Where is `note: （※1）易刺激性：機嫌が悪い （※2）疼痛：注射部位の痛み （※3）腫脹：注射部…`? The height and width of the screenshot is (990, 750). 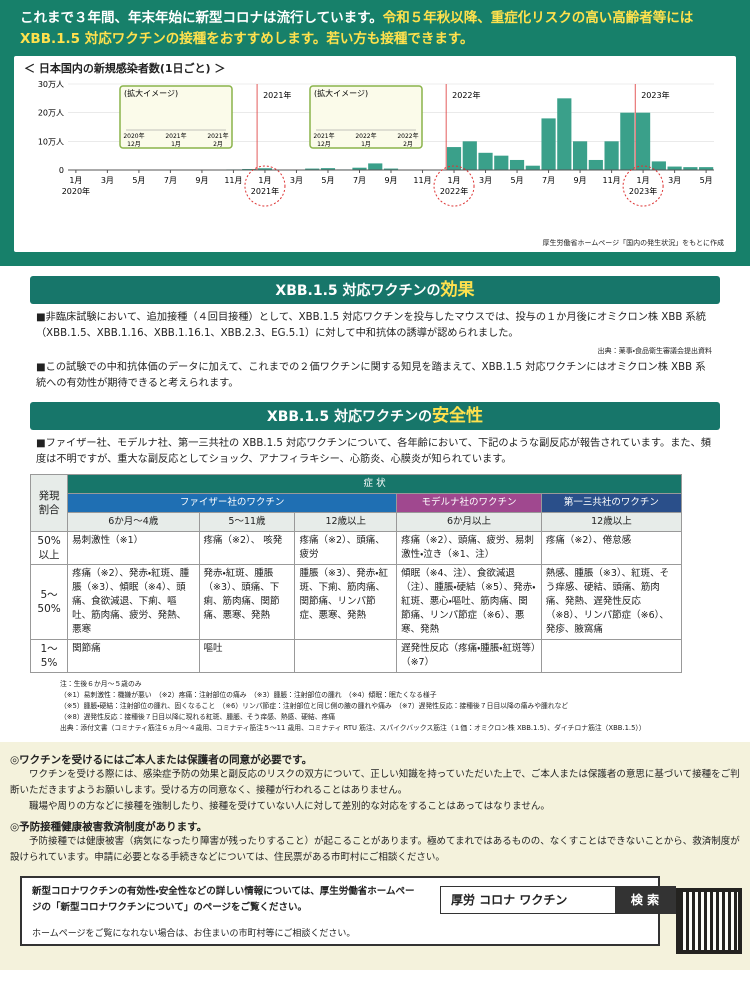
note: （※1）易刺激性：機嫌が悪い （※2）疼痛：注射部位の痛み （※3）腫脹：注射部… is located at coordinates (248, 695).